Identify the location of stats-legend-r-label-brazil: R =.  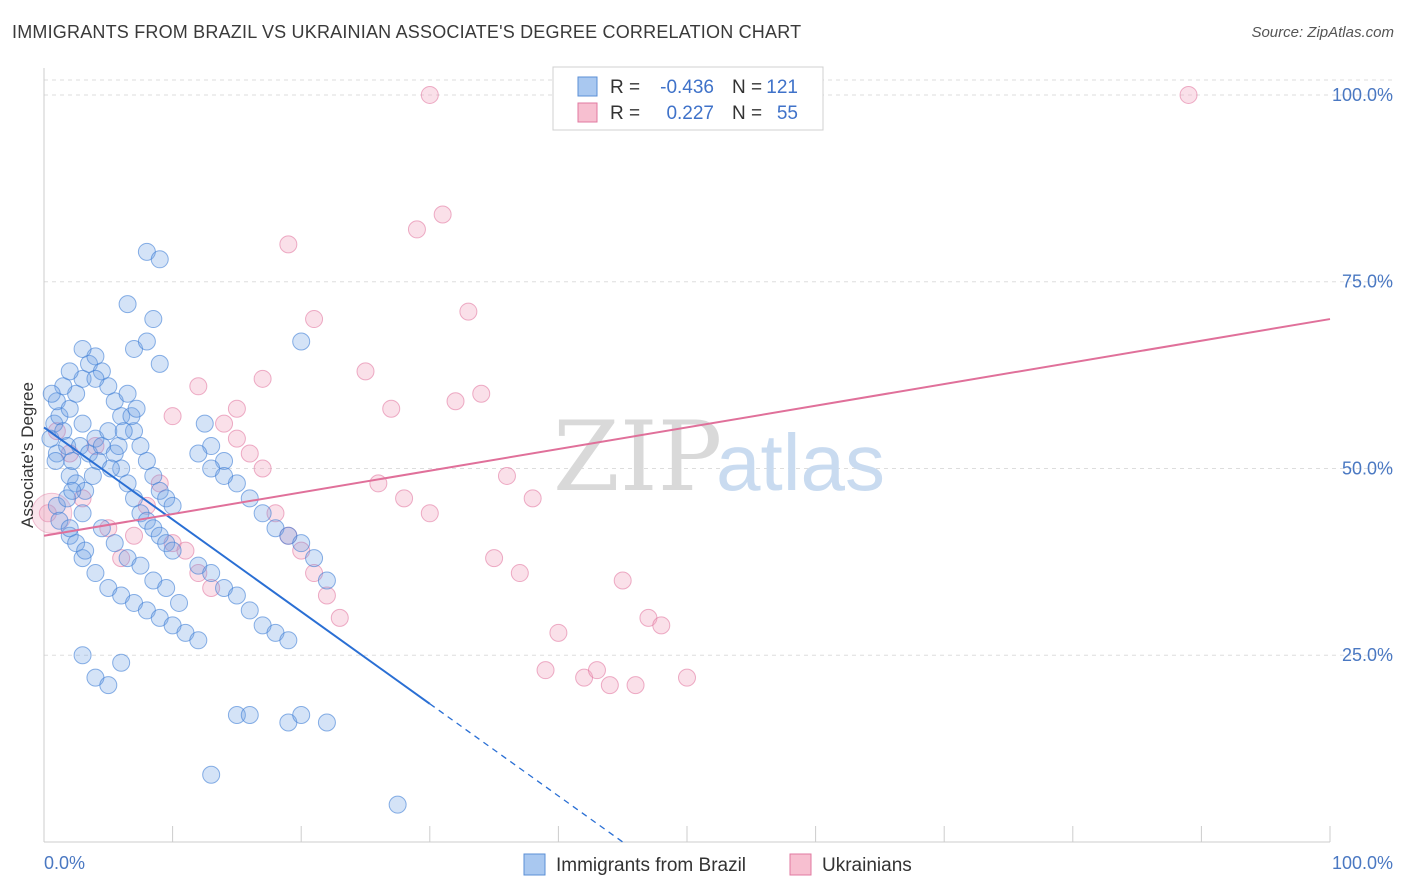
(625, 87).